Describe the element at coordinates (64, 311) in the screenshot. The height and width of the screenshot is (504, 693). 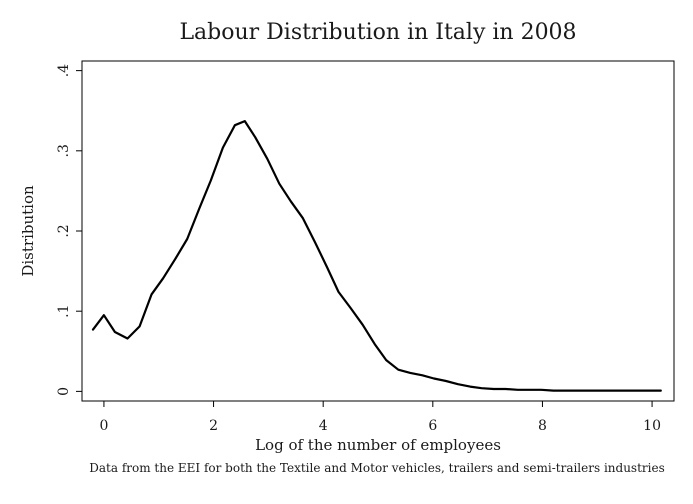
I see `y-tick-label: .1` at that location.